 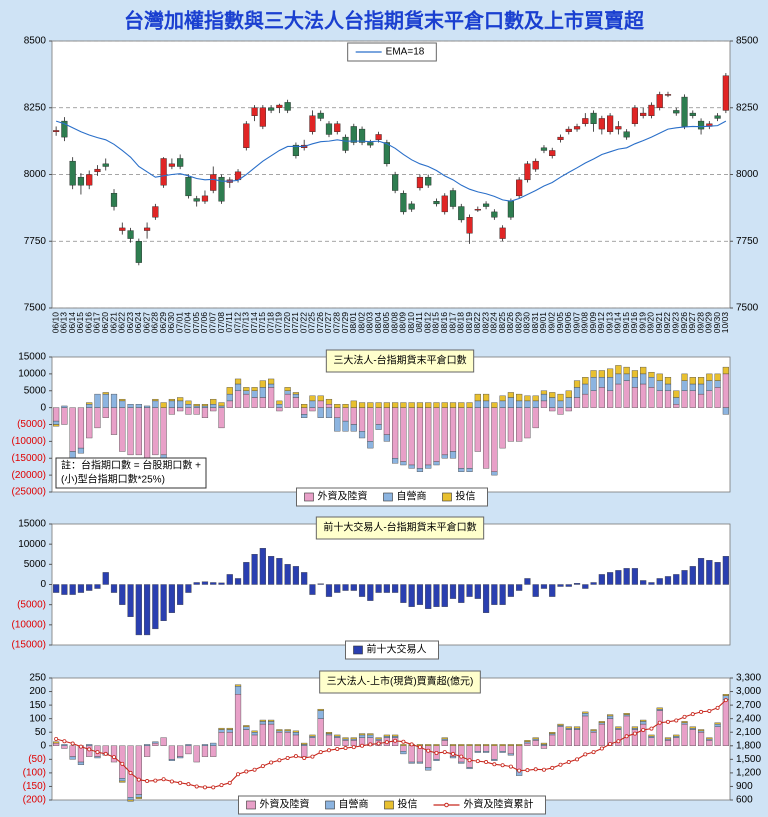 I want to click on x-tick-label: 09/05, so click(x=560, y=323).